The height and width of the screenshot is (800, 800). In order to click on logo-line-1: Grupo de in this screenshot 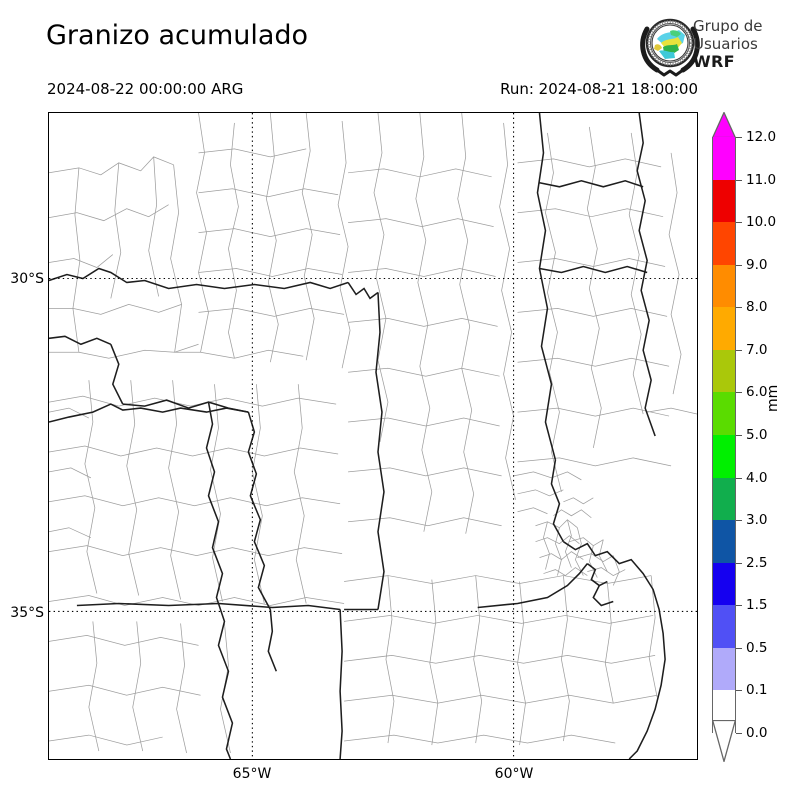, I will do `click(728, 26)`.